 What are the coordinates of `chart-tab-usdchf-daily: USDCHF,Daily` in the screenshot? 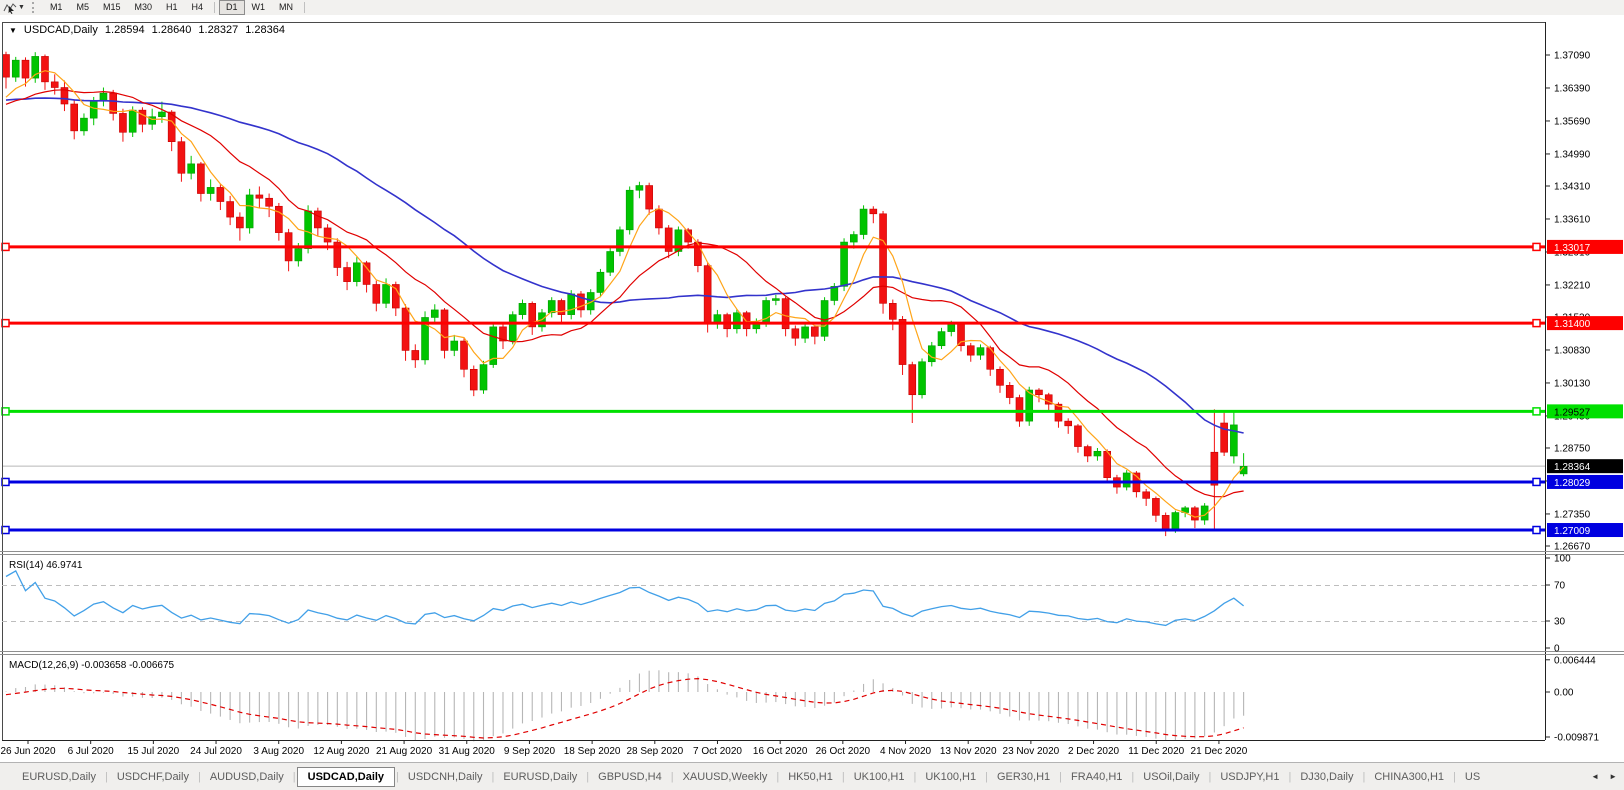 It's located at (152, 776).